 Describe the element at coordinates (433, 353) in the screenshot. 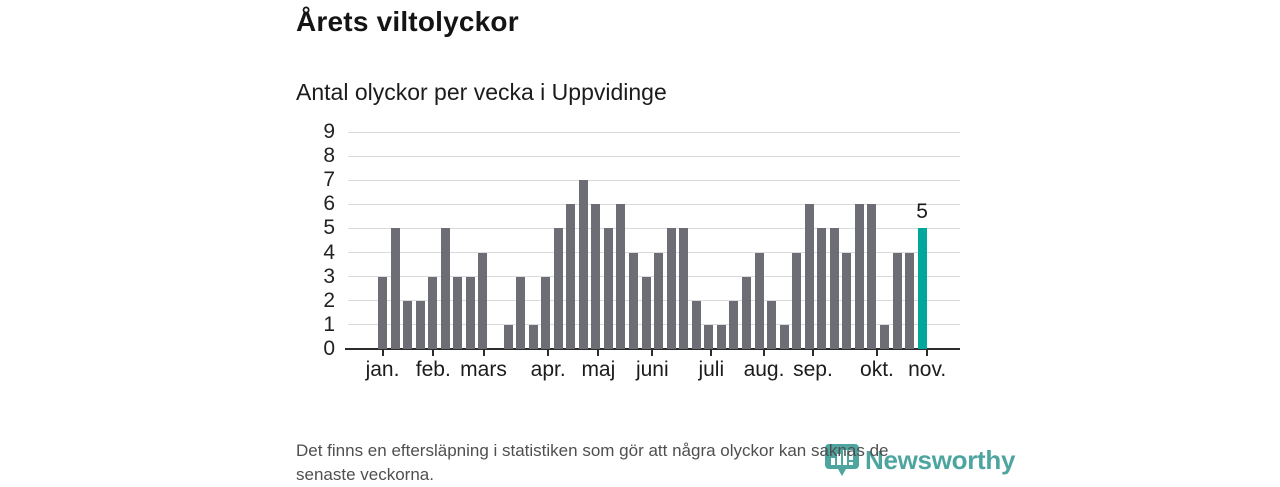

I see `month-tick-feb` at that location.